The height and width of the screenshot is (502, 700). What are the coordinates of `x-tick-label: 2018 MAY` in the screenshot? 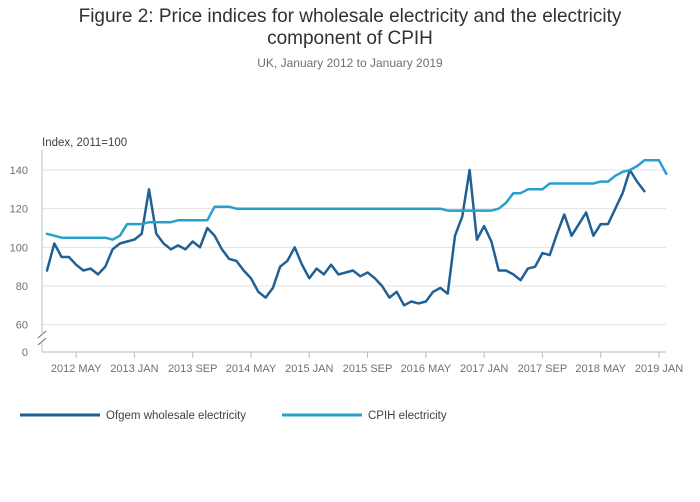 It's located at (600, 369).